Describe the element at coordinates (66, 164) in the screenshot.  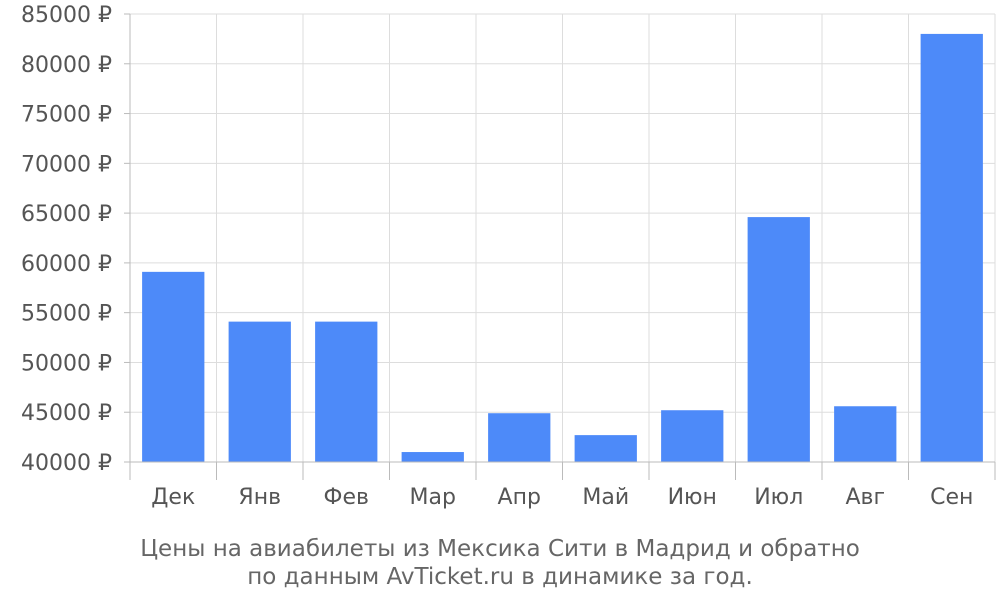
I see `y-tick-label: 70000 ₽` at that location.